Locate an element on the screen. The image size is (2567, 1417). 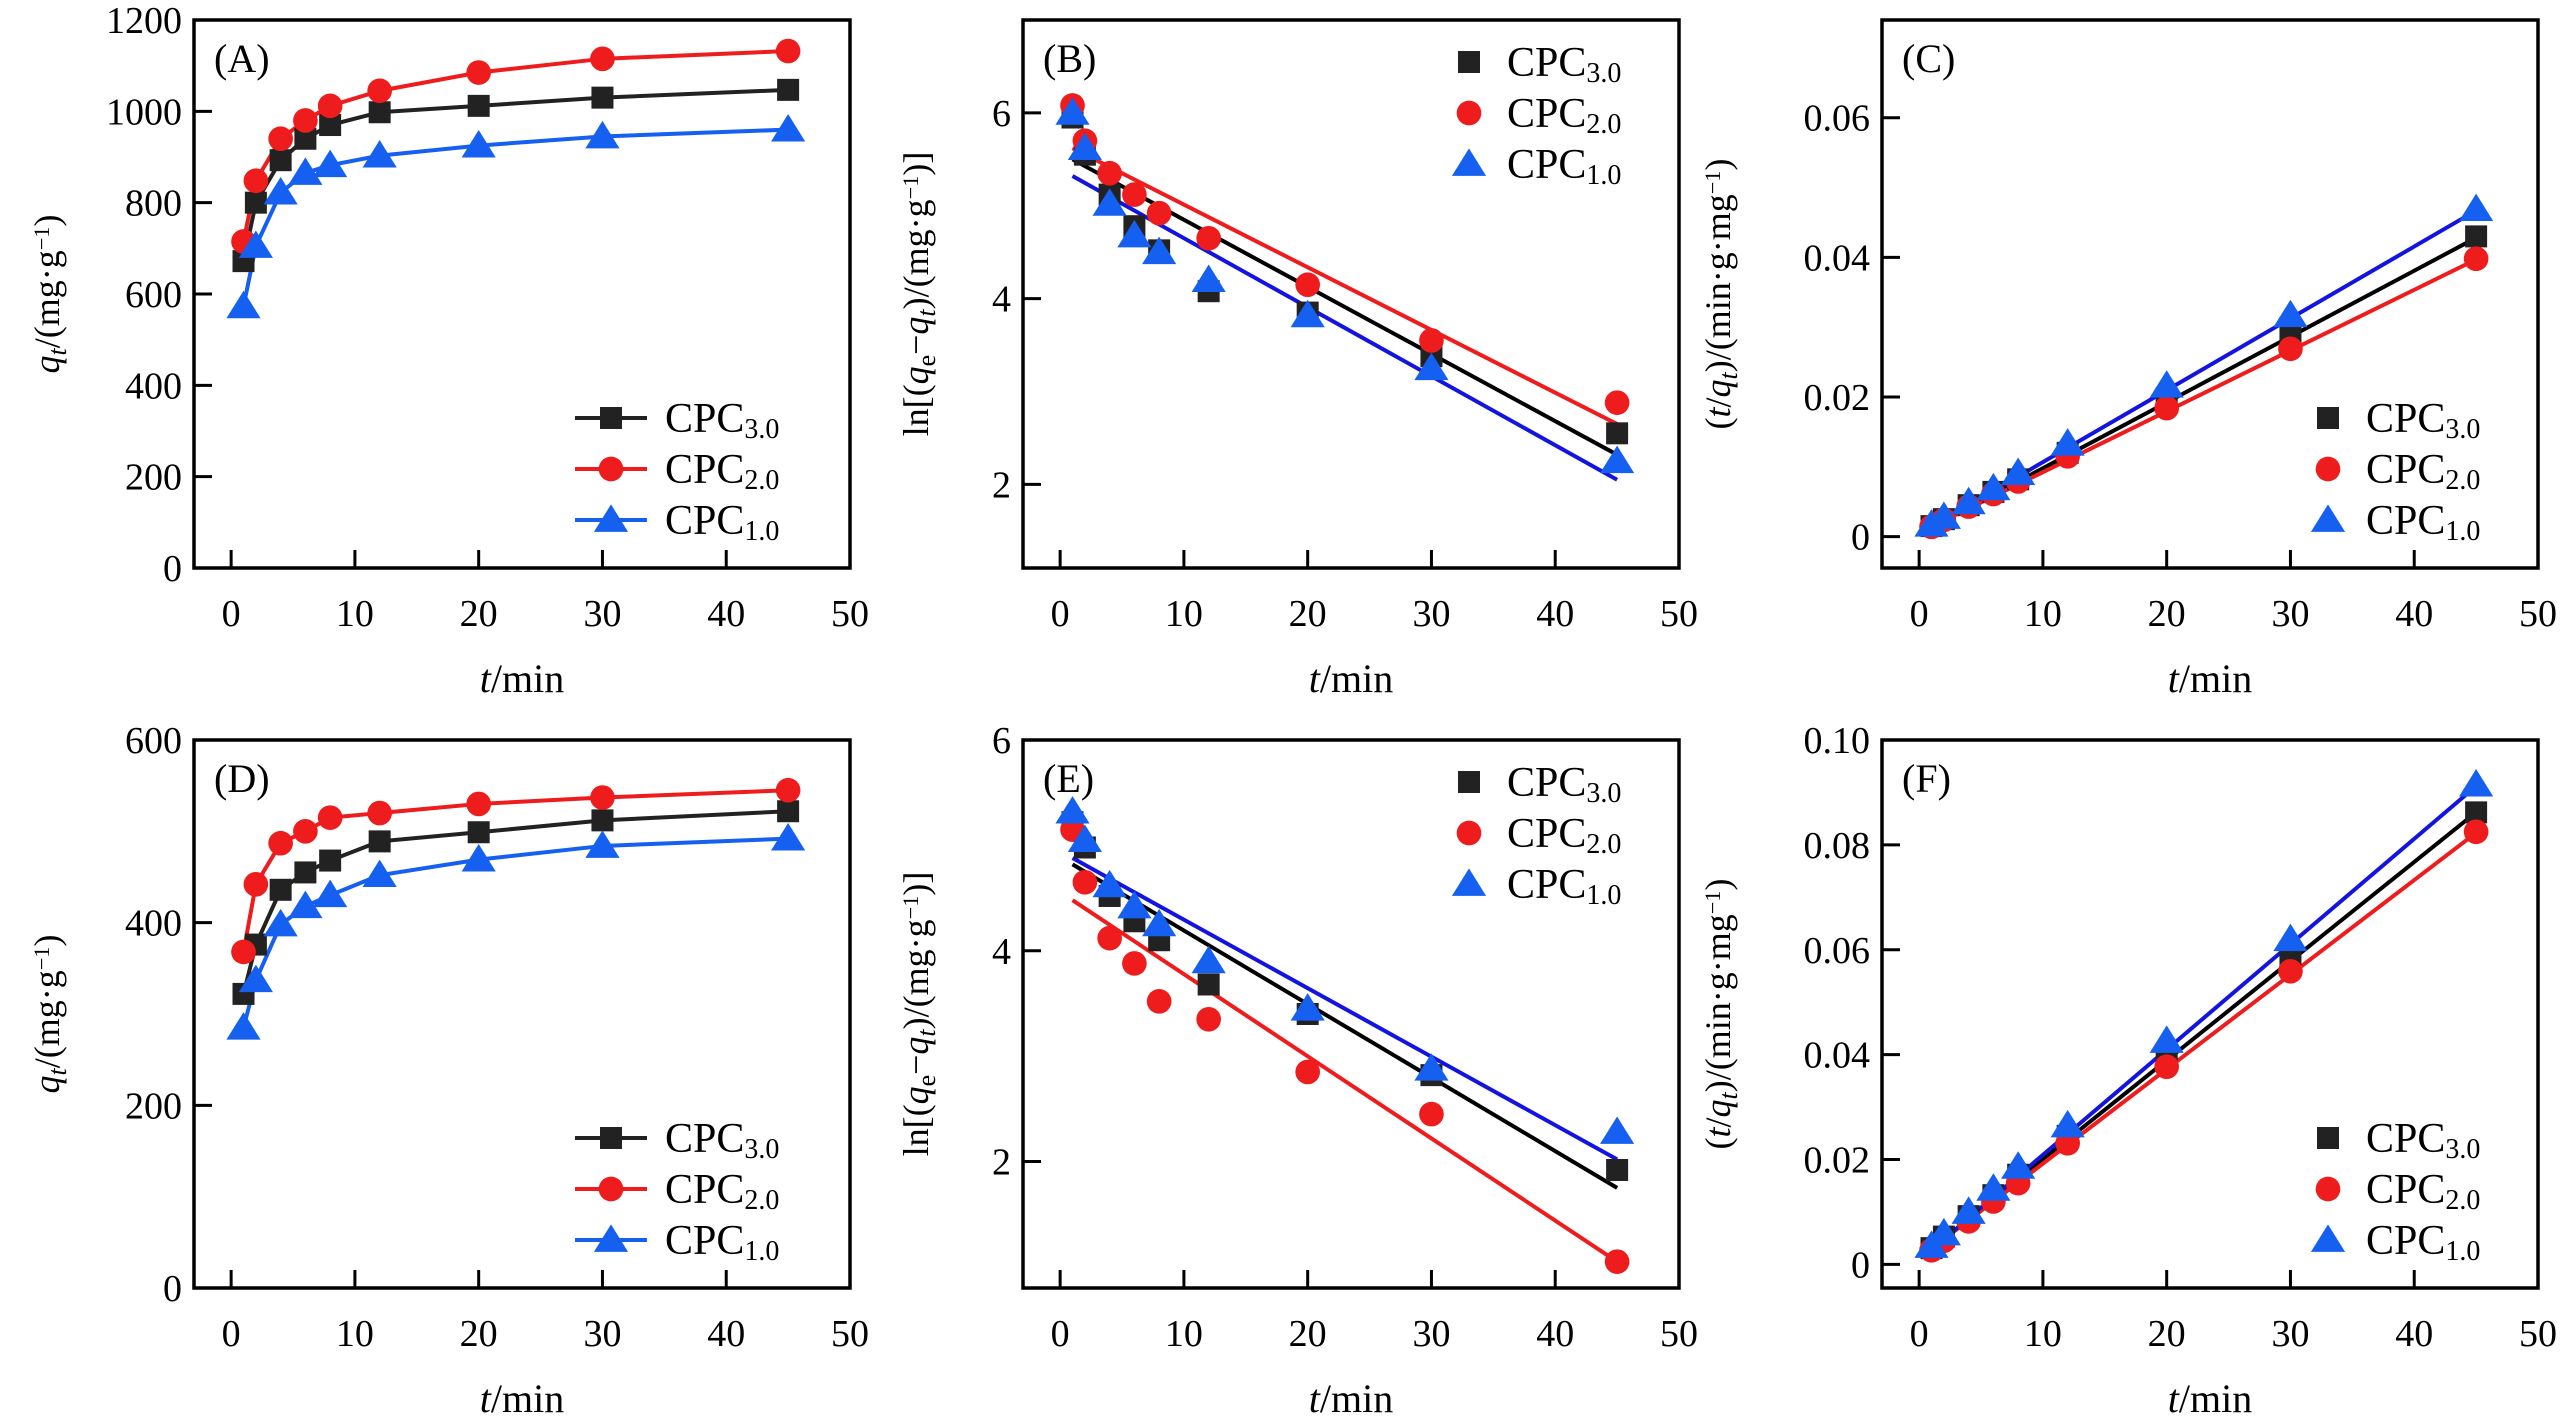
x-tick-label: 10 is located at coordinates (355, 1334).